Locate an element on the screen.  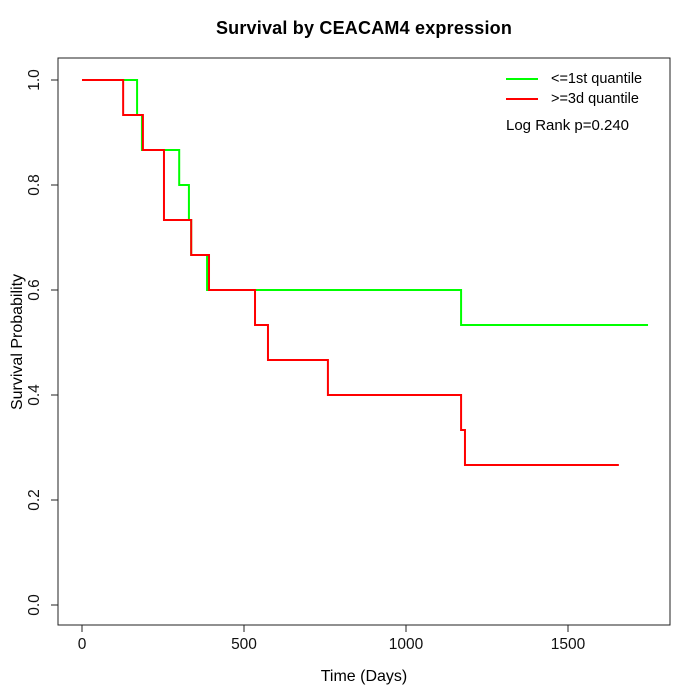
legend-item-third-quantile: >=3d quantile is located at coordinates (574, 99).